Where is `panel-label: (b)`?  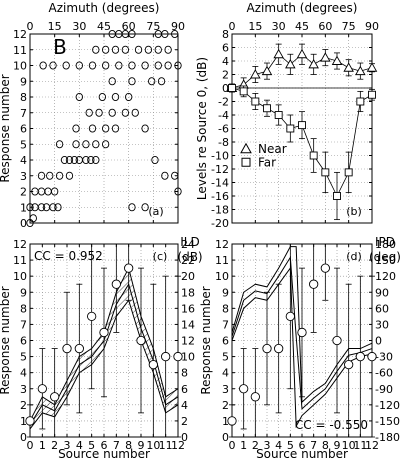
panel-label: (b) is located at coordinates (354, 211).